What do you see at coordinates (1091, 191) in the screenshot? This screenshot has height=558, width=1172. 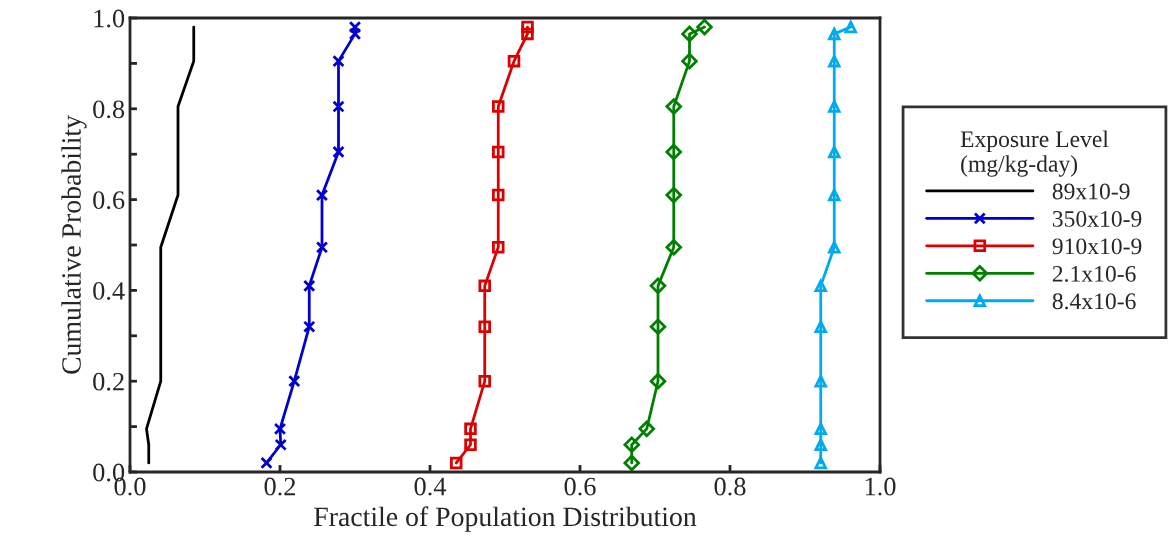 I see `legend-label: 89x10-9` at bounding box center [1091, 191].